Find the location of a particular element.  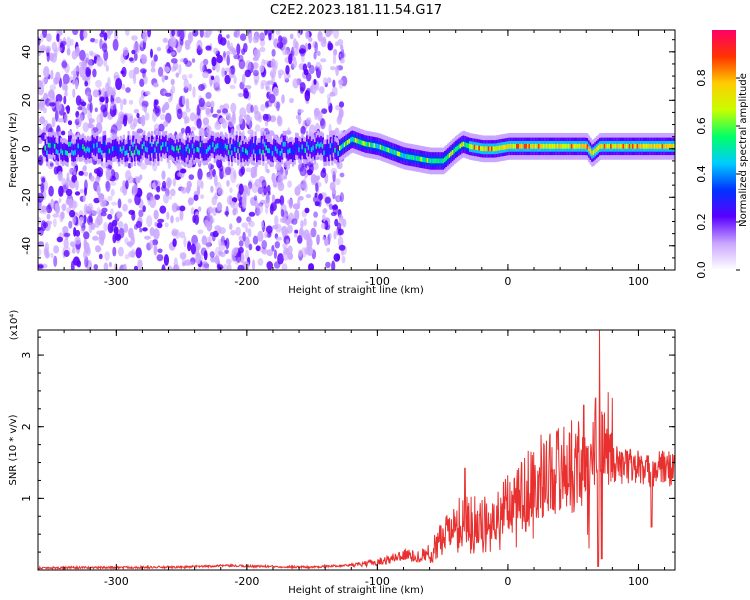

snr-x-tick-label: 100 is located at coordinates (638, 581).